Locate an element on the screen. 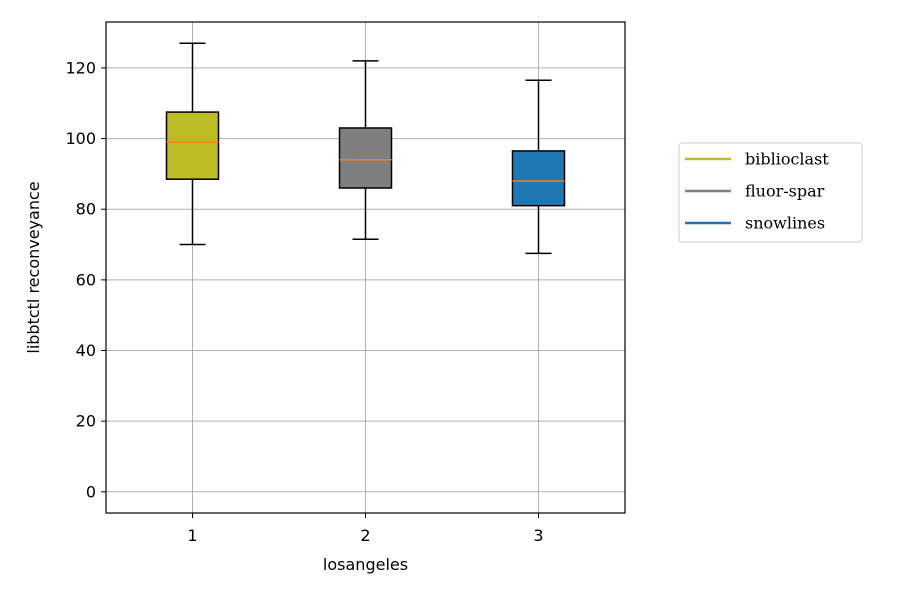 Image resolution: width=900 pixels, height=600 pixels. legend-label-biblioclast: biblioclast is located at coordinates (787, 159).